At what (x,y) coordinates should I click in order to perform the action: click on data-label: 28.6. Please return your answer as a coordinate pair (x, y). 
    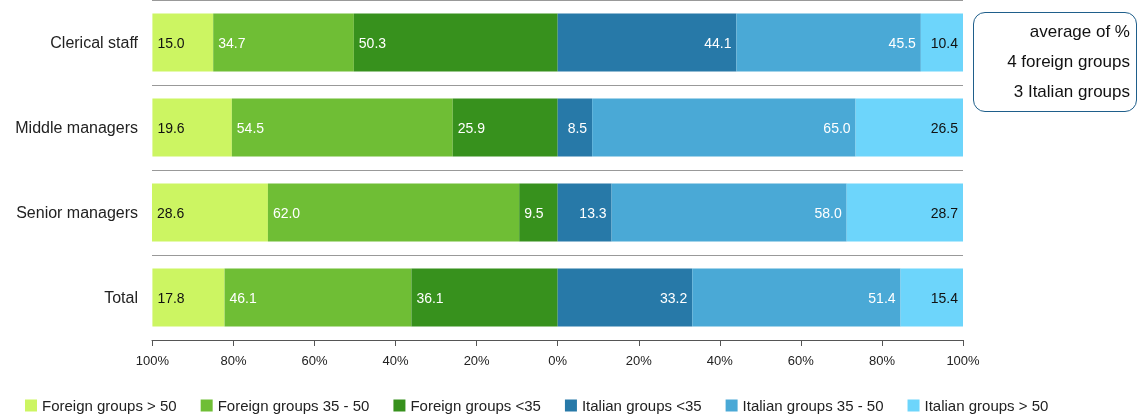
    Looking at the image, I should click on (171, 212).